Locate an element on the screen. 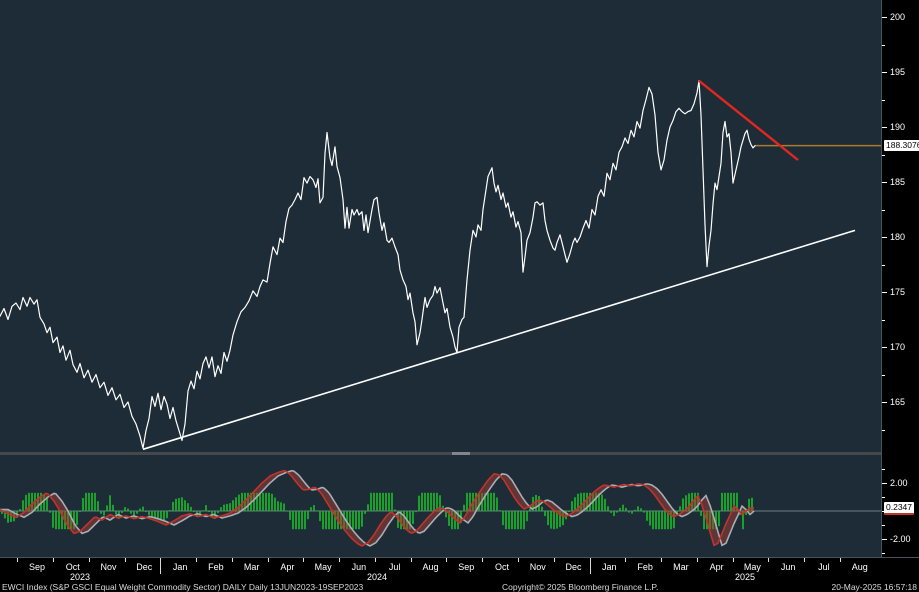 The image size is (919, 592). timestamp: 20-May-2025 16:57:18 is located at coordinates (874, 587).